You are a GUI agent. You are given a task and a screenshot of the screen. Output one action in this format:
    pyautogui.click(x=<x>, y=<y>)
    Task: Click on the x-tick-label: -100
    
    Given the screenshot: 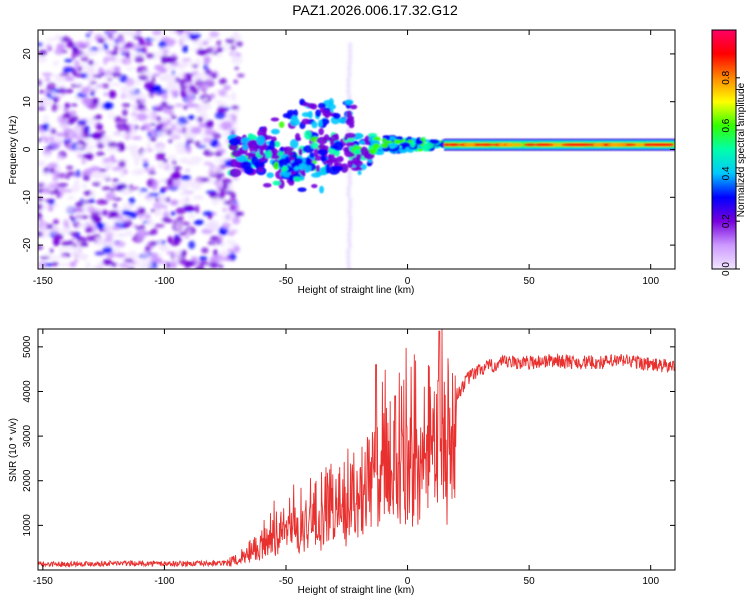 What is the action you would take?
    pyautogui.click(x=164, y=281)
    